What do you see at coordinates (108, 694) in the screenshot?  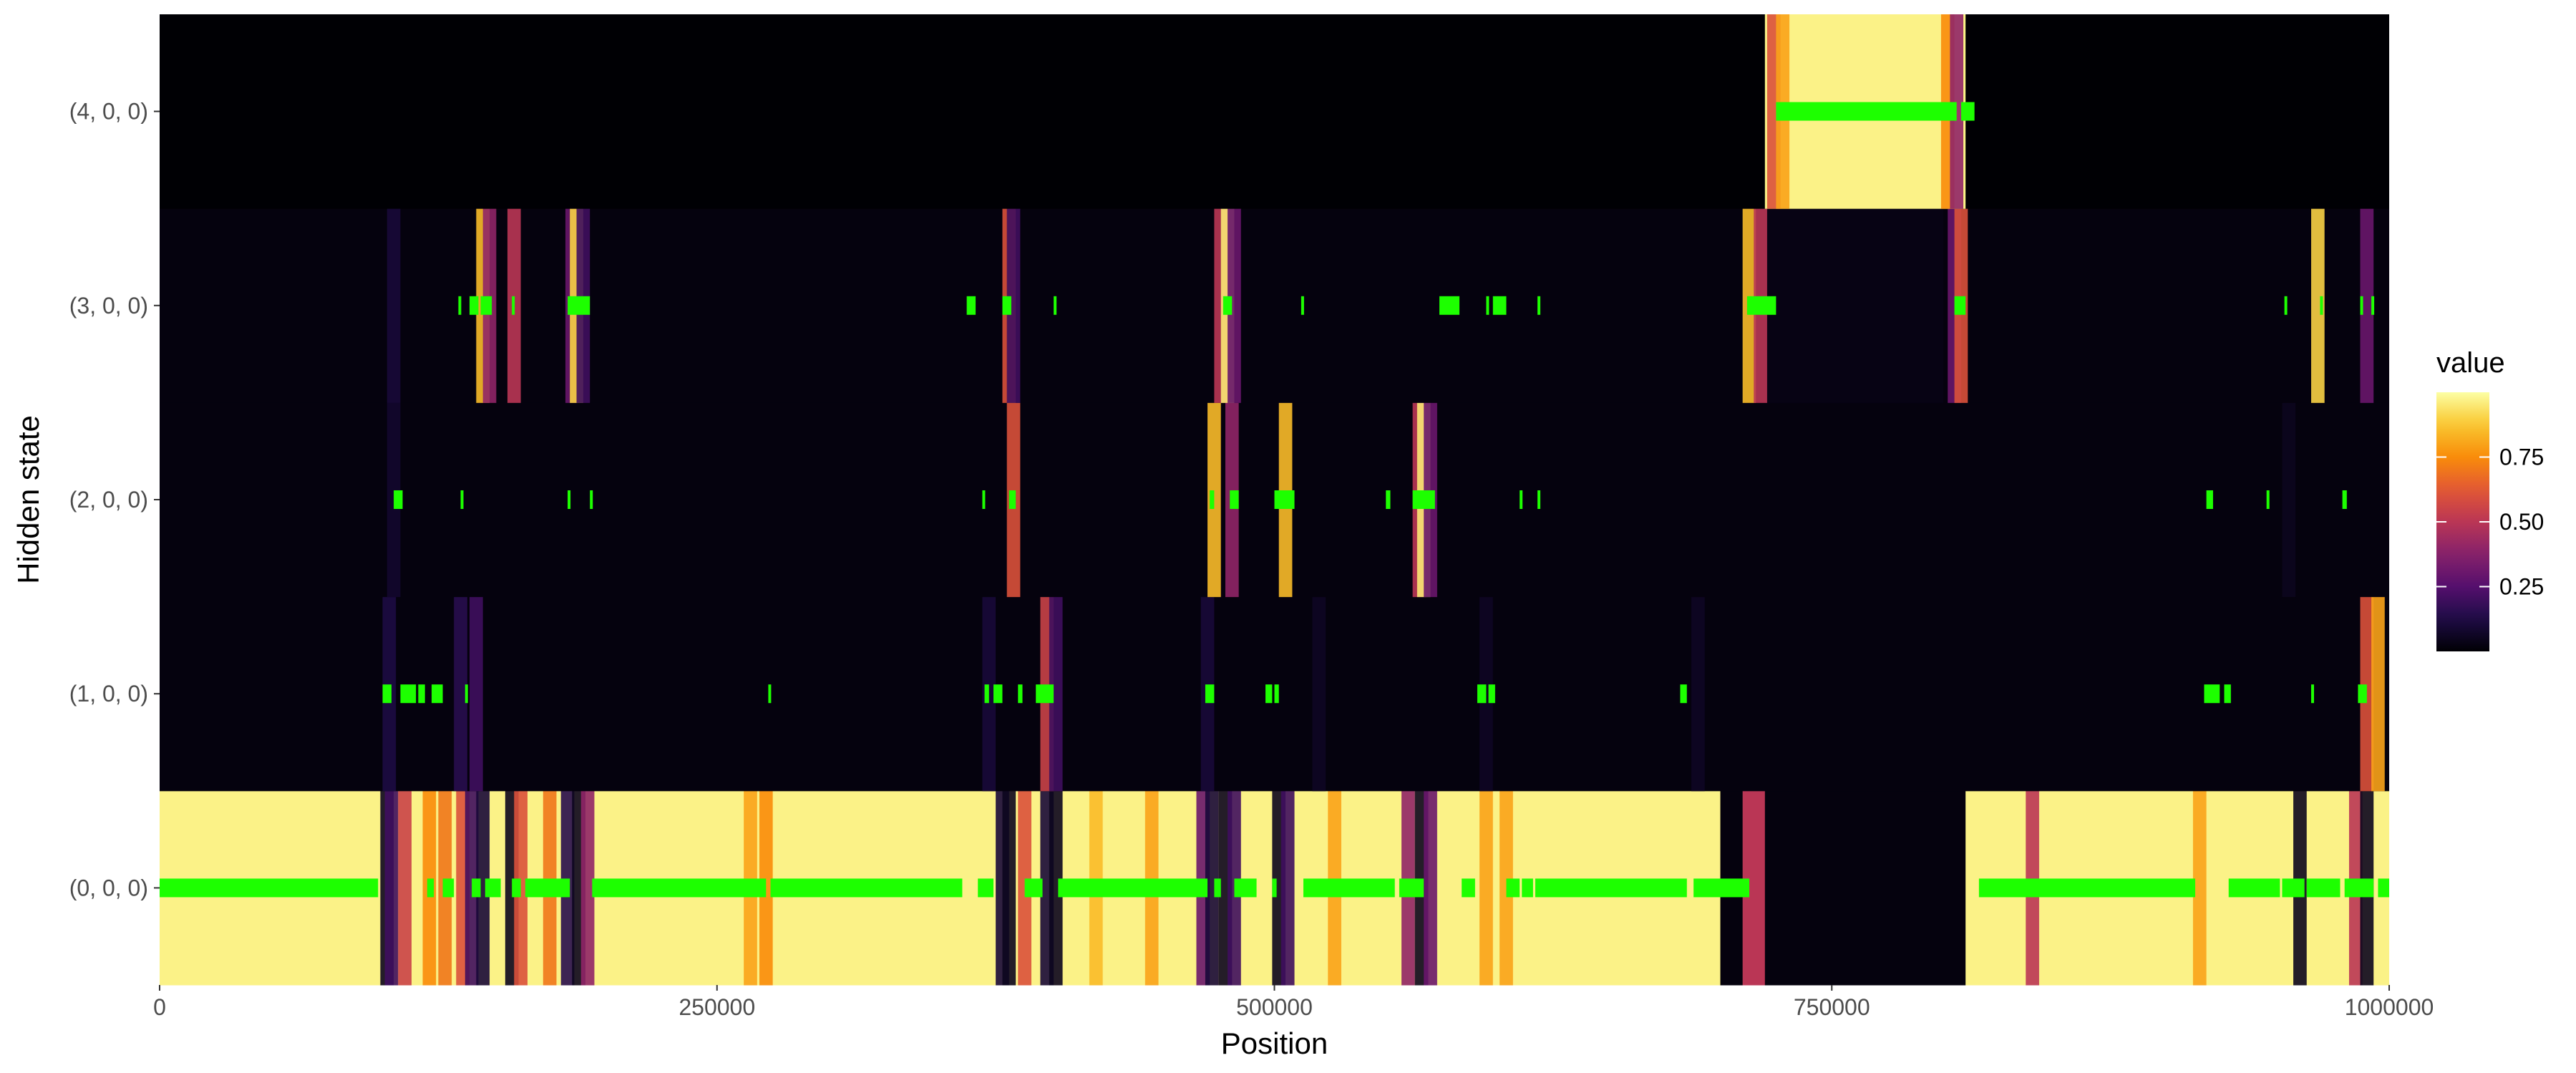 I see `y-tick-label: (1, 0, 0)` at bounding box center [108, 694].